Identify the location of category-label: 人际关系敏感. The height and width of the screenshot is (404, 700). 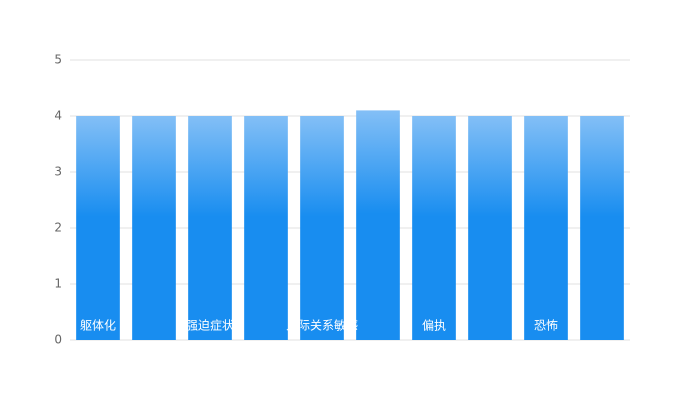
(322, 325).